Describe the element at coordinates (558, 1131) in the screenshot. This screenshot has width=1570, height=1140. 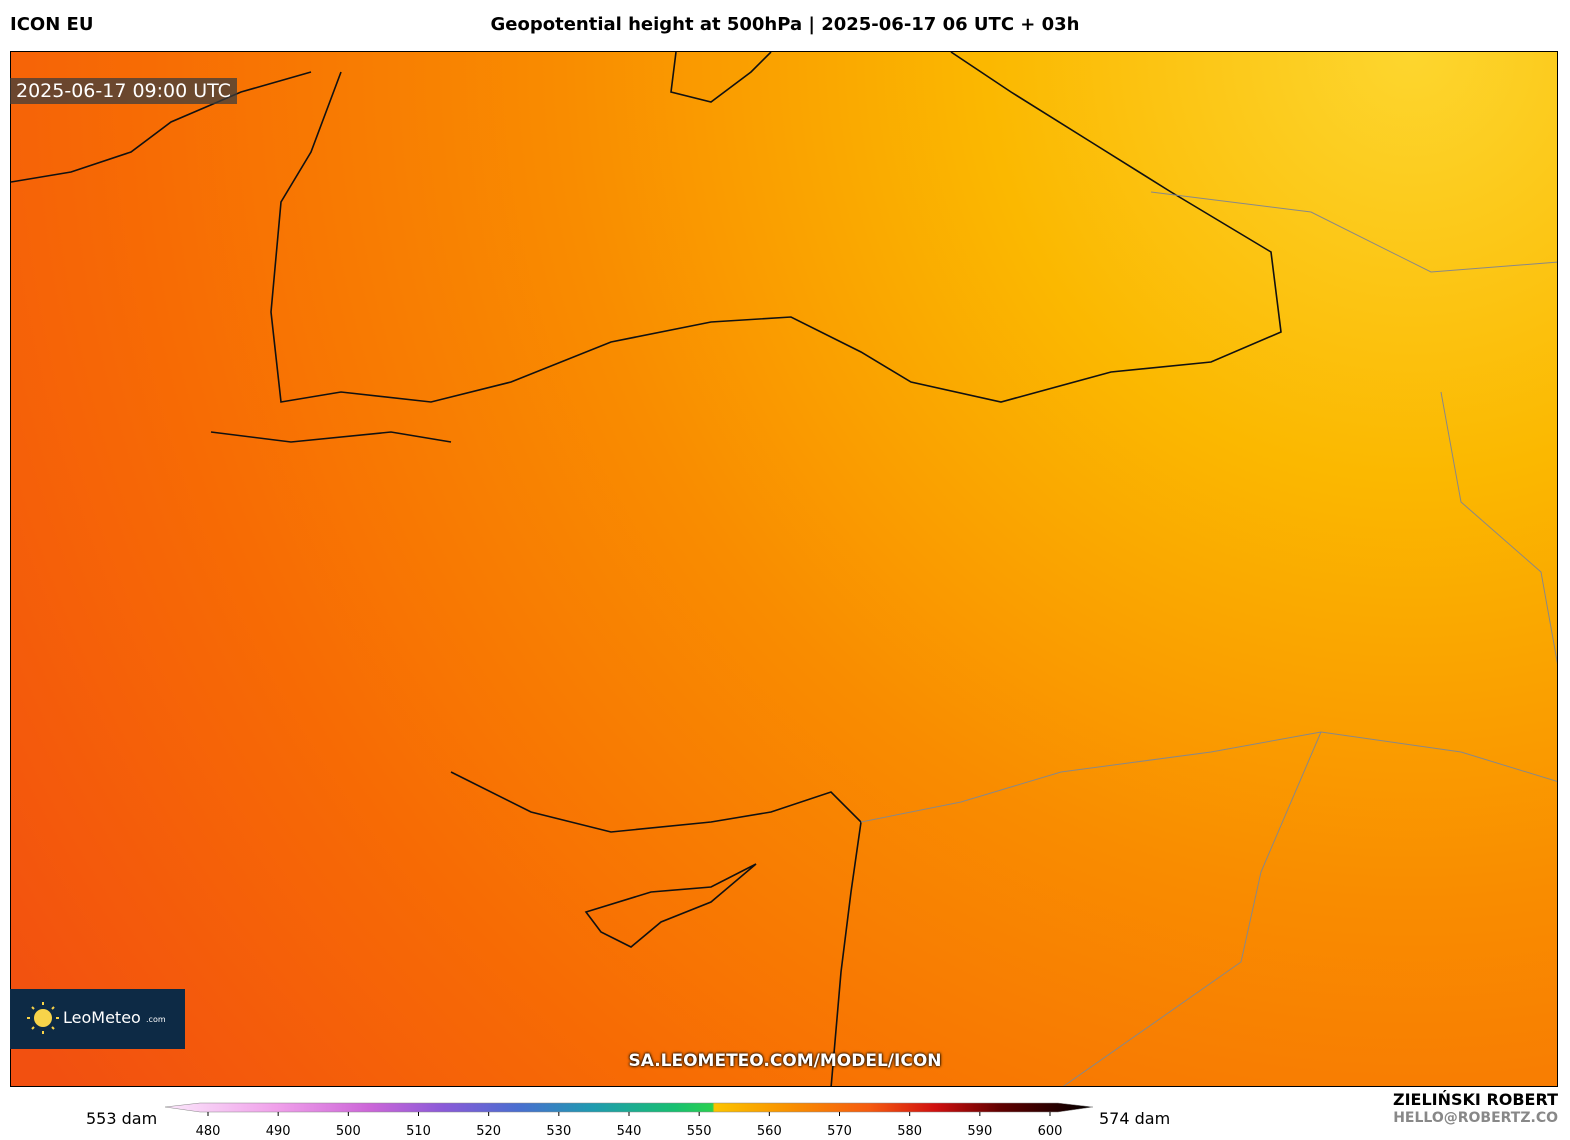
I see `colorbar-tick-label: 530` at that location.